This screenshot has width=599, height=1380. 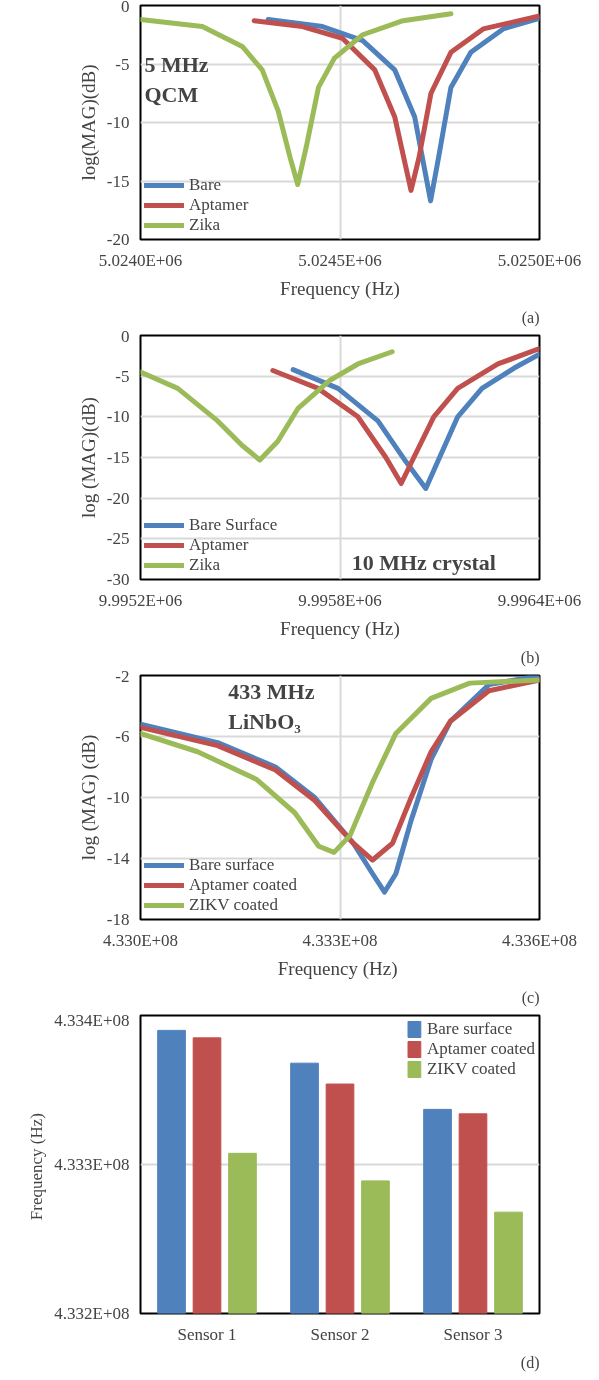 I want to click on x-tick-label: 5.0240E+06, so click(x=140, y=260).